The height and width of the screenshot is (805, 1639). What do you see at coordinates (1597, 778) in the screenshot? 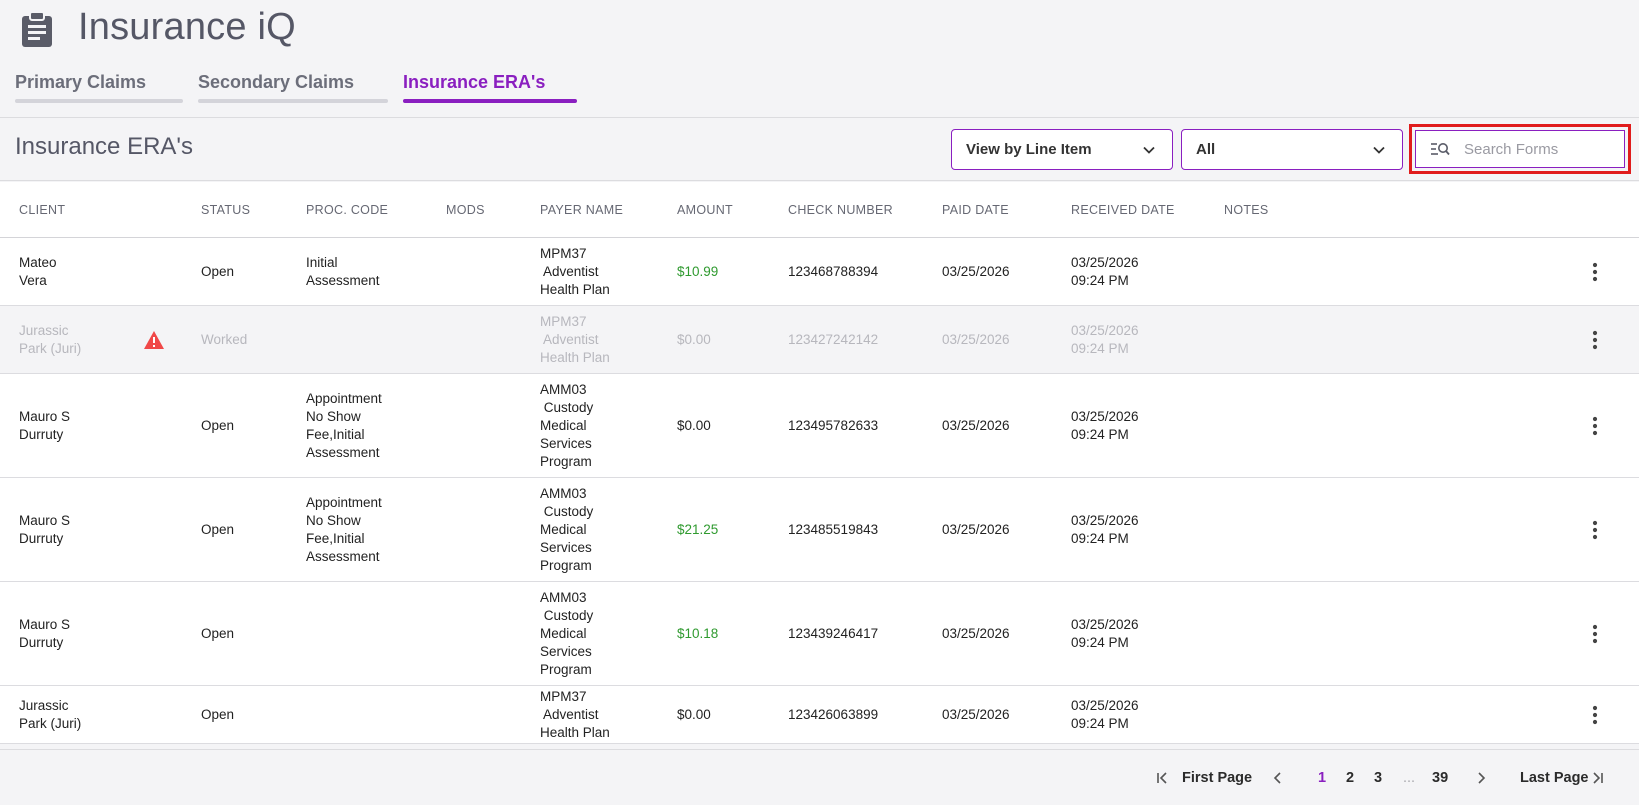
I see `last-page-icon` at bounding box center [1597, 778].